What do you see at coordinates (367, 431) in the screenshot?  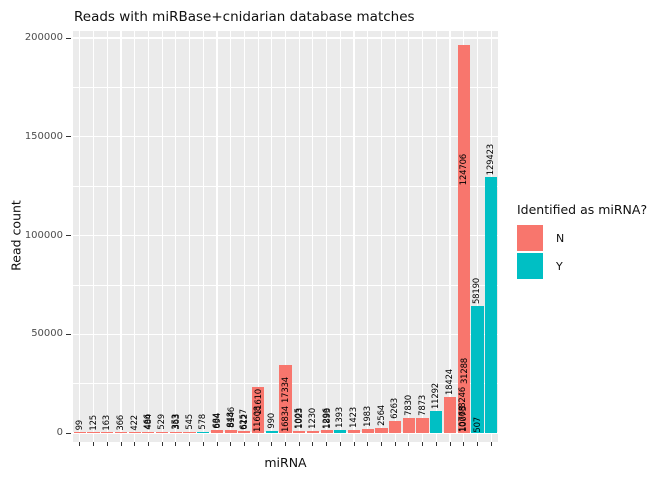 I see `bar-n-1983` at bounding box center [367, 431].